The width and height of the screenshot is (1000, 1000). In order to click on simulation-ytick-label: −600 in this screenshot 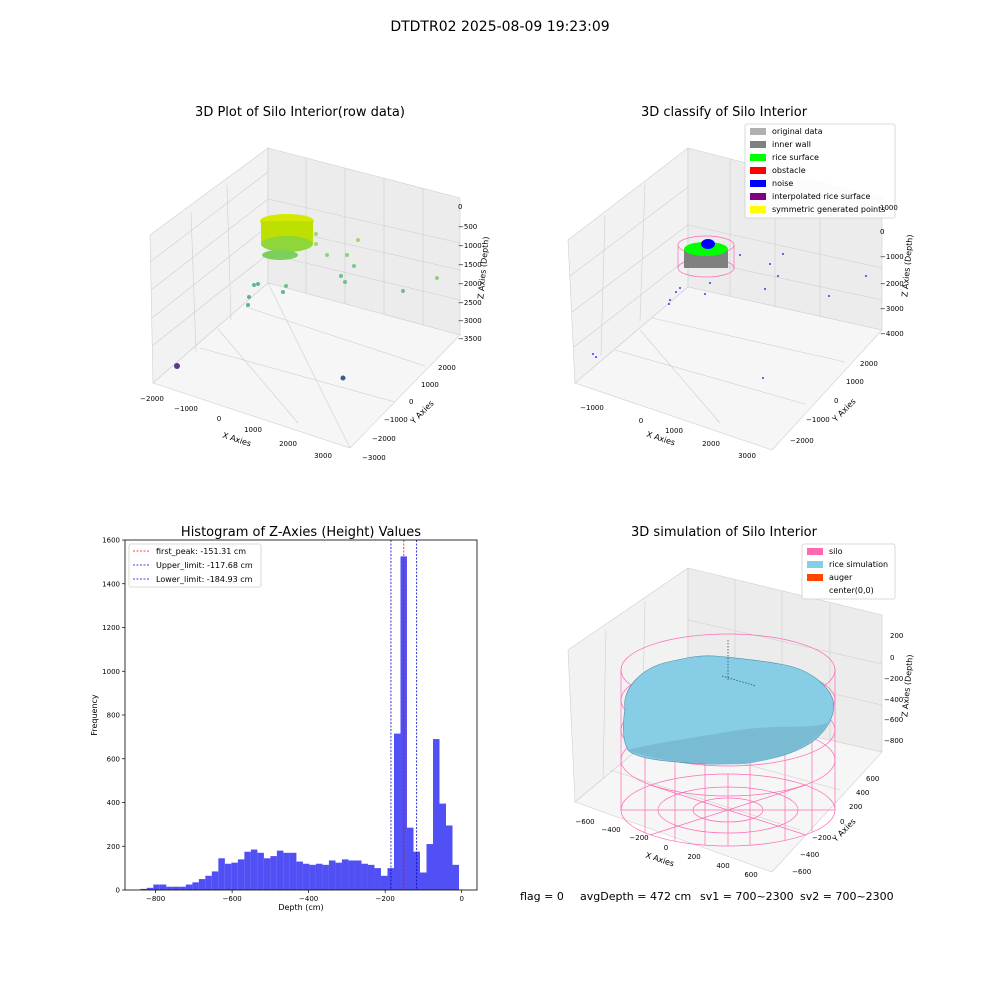, I will do `click(801, 872)`.